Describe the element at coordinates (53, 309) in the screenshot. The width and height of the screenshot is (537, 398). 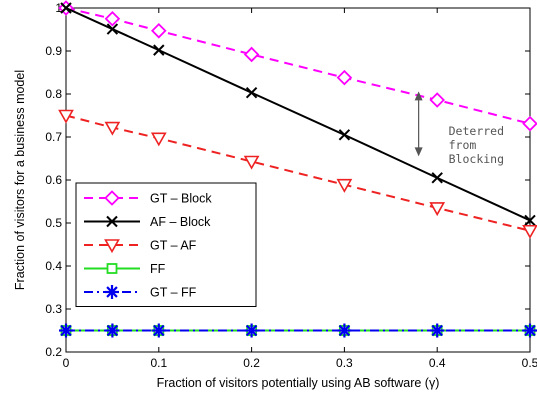
I see `y-tick-label: 0.3` at that location.